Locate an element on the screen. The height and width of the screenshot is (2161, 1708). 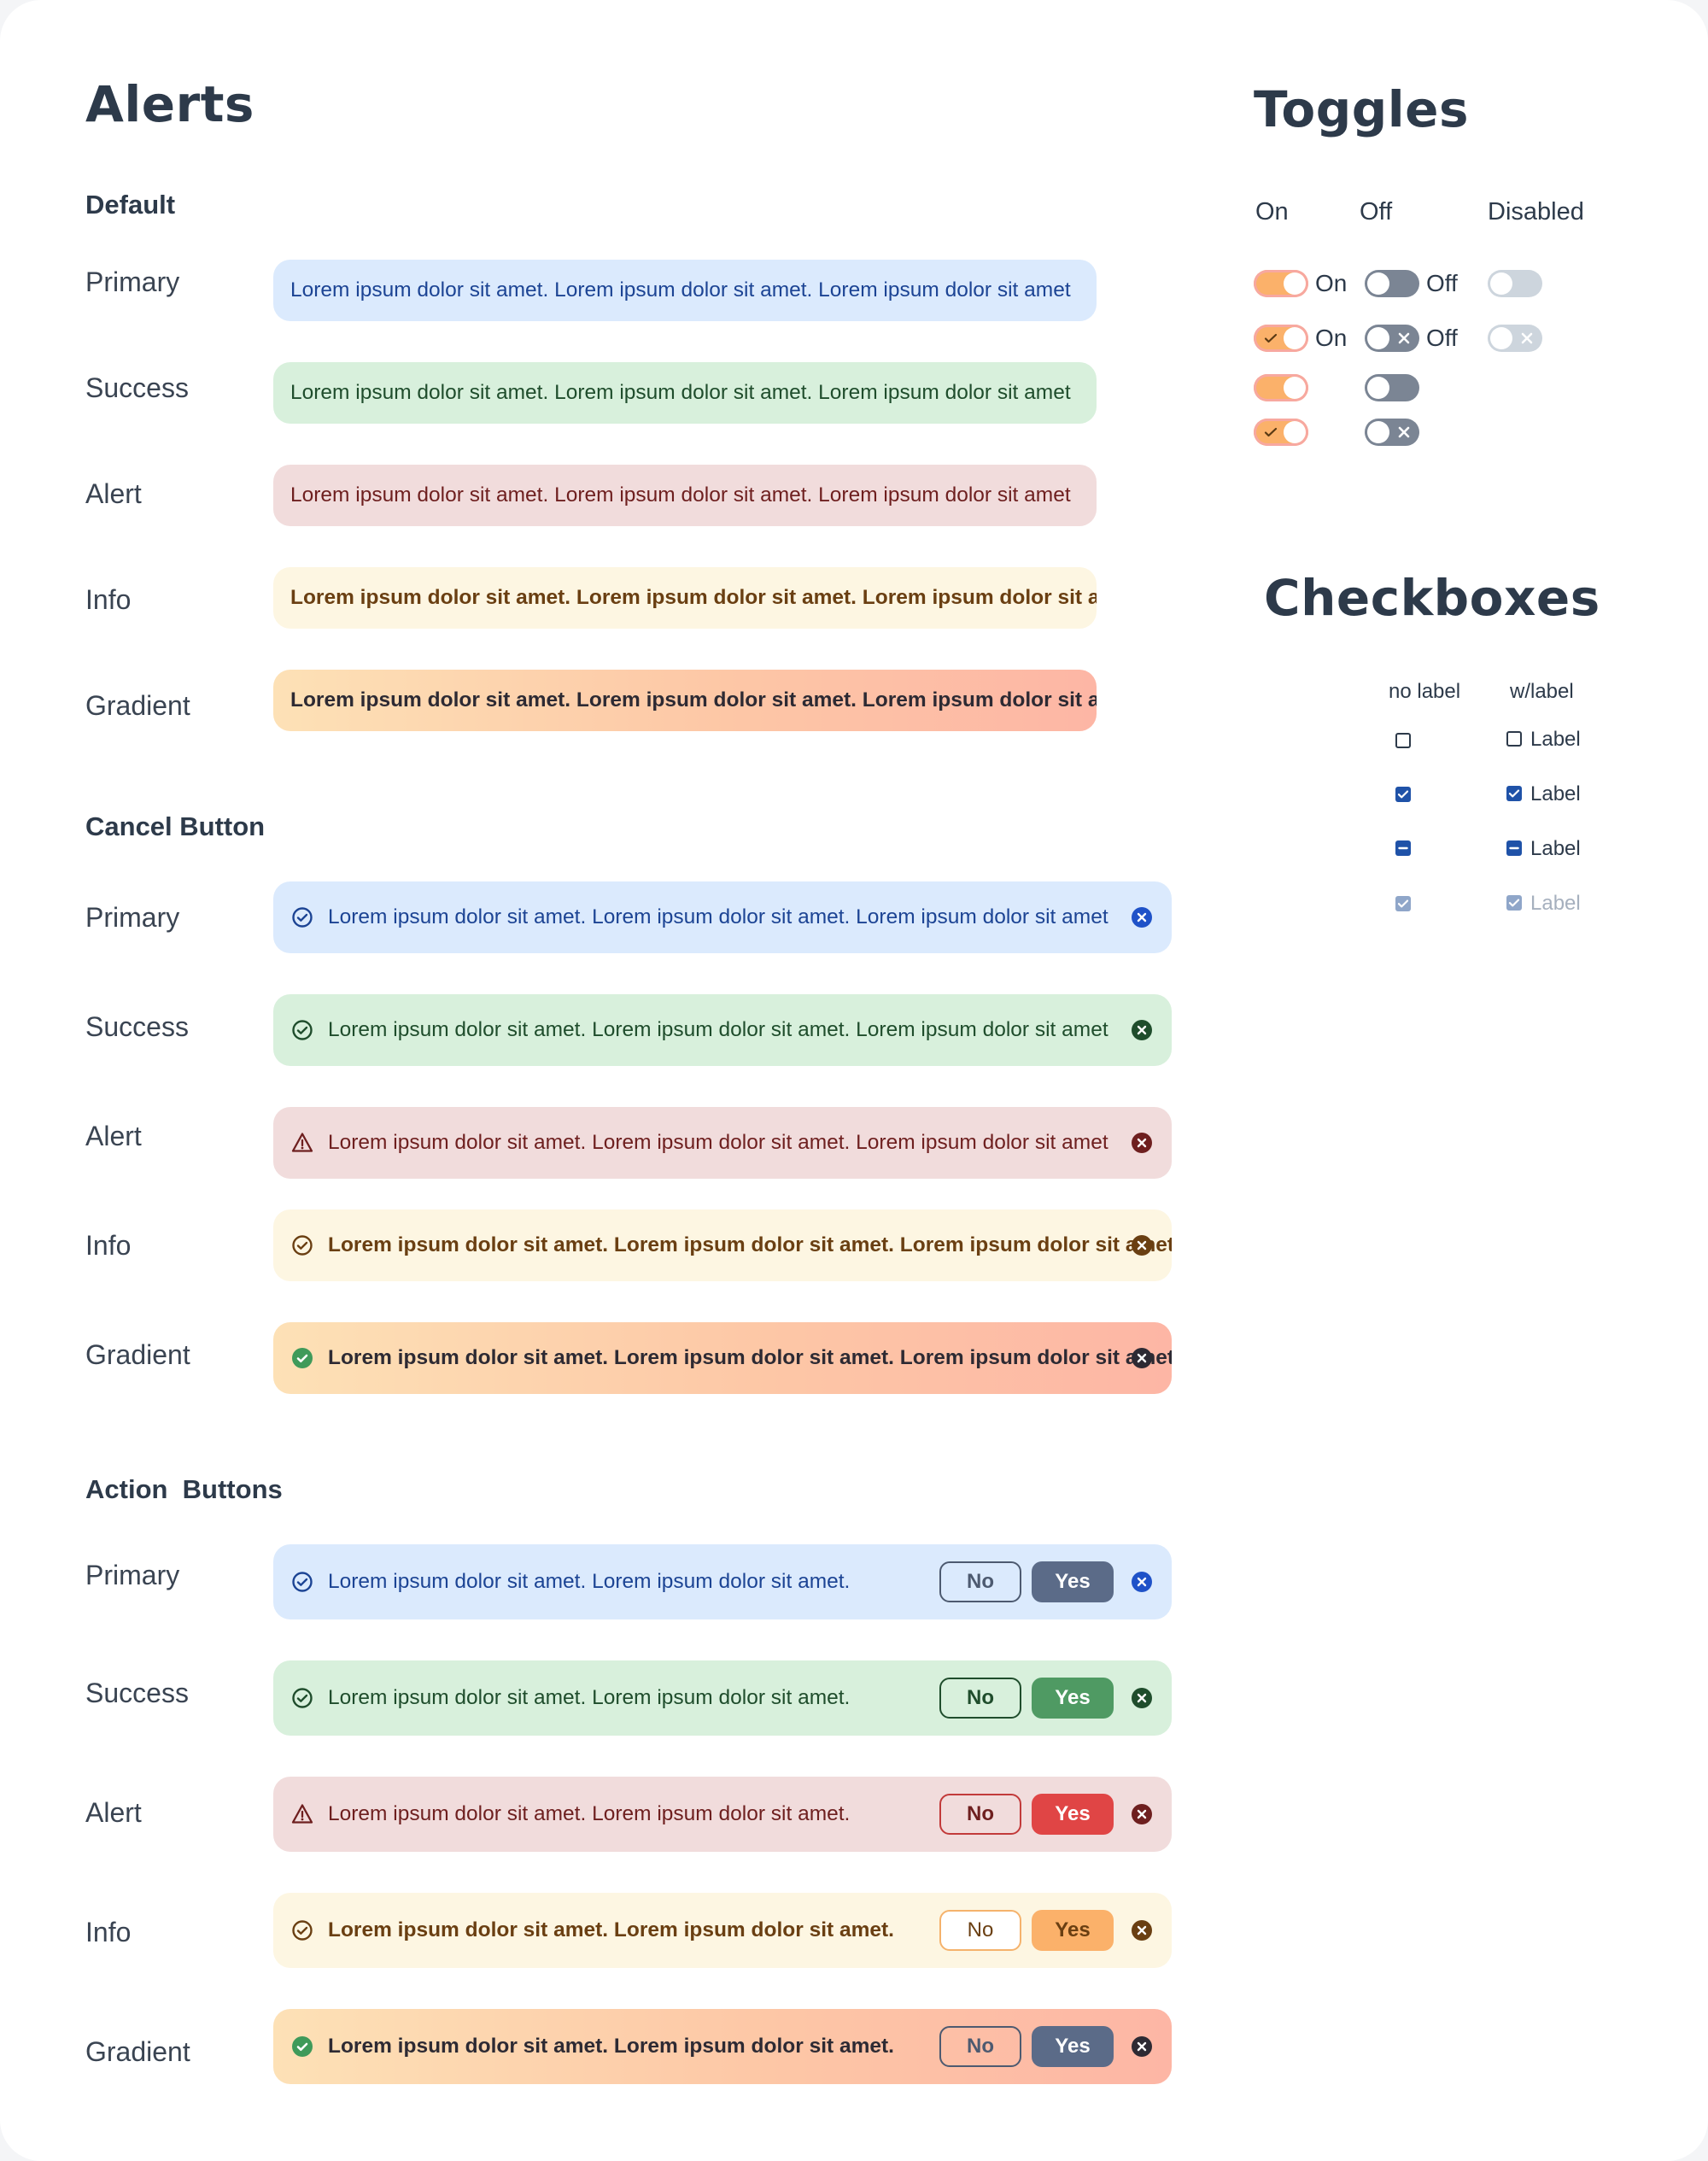
section-action-title: Action Buttons is located at coordinates (184, 1489).